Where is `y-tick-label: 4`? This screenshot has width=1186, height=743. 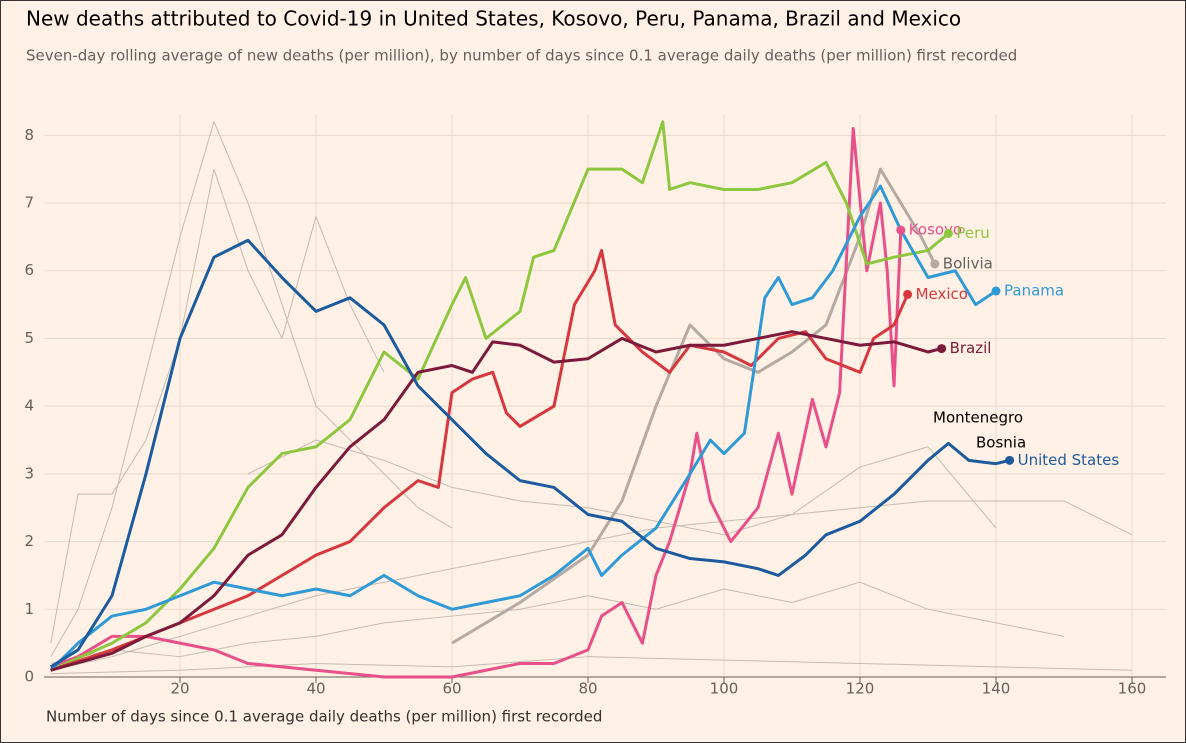
y-tick-label: 4 is located at coordinates (29, 406).